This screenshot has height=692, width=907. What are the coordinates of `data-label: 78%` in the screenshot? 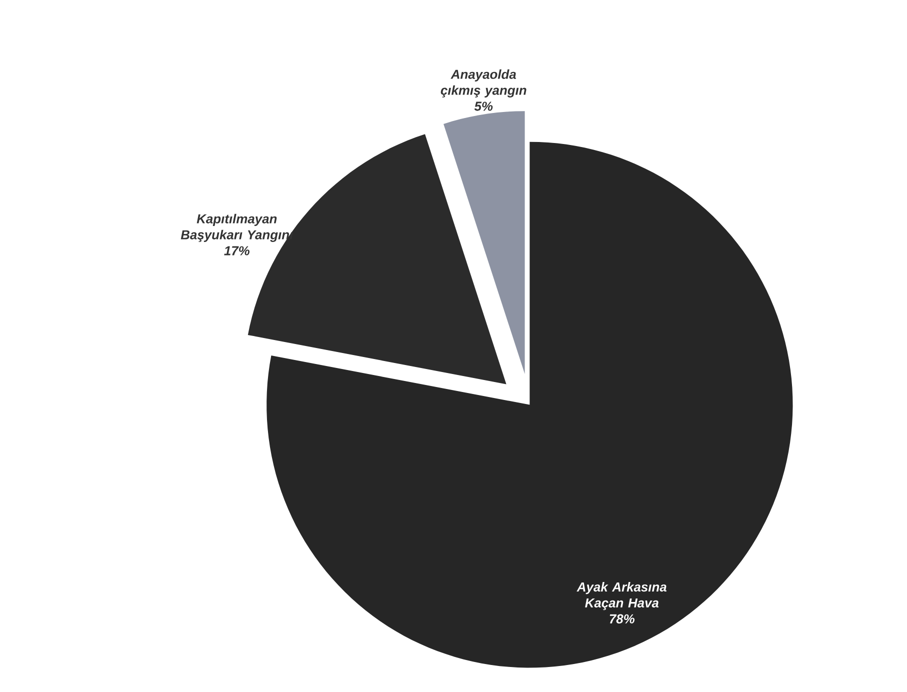 It's located at (622, 619).